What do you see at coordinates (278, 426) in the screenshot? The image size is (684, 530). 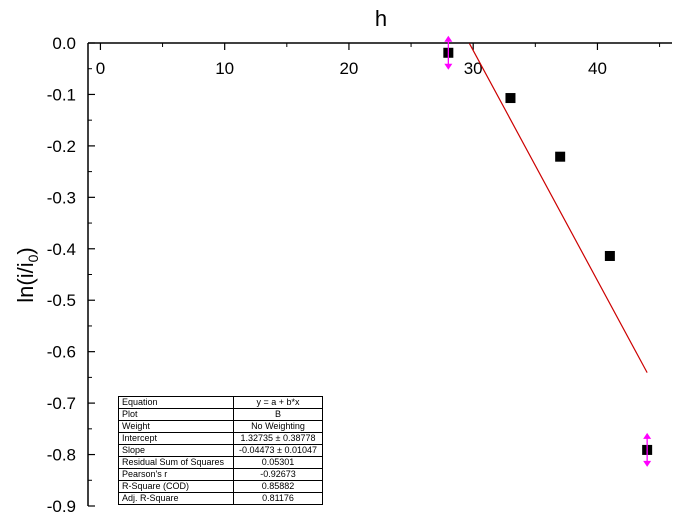 I see `fit-table-value: No Weighting` at bounding box center [278, 426].